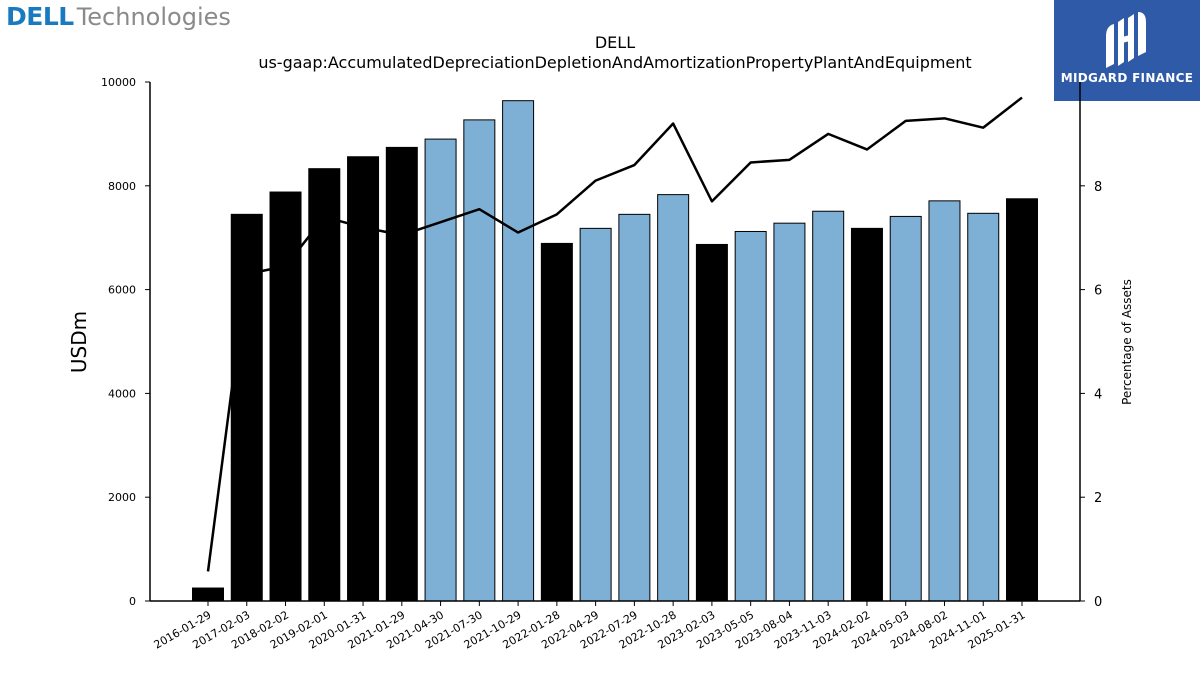 The height and width of the screenshot is (675, 1200). What do you see at coordinates (122, 497) in the screenshot?
I see `y-tick-label: 2000` at bounding box center [122, 497].